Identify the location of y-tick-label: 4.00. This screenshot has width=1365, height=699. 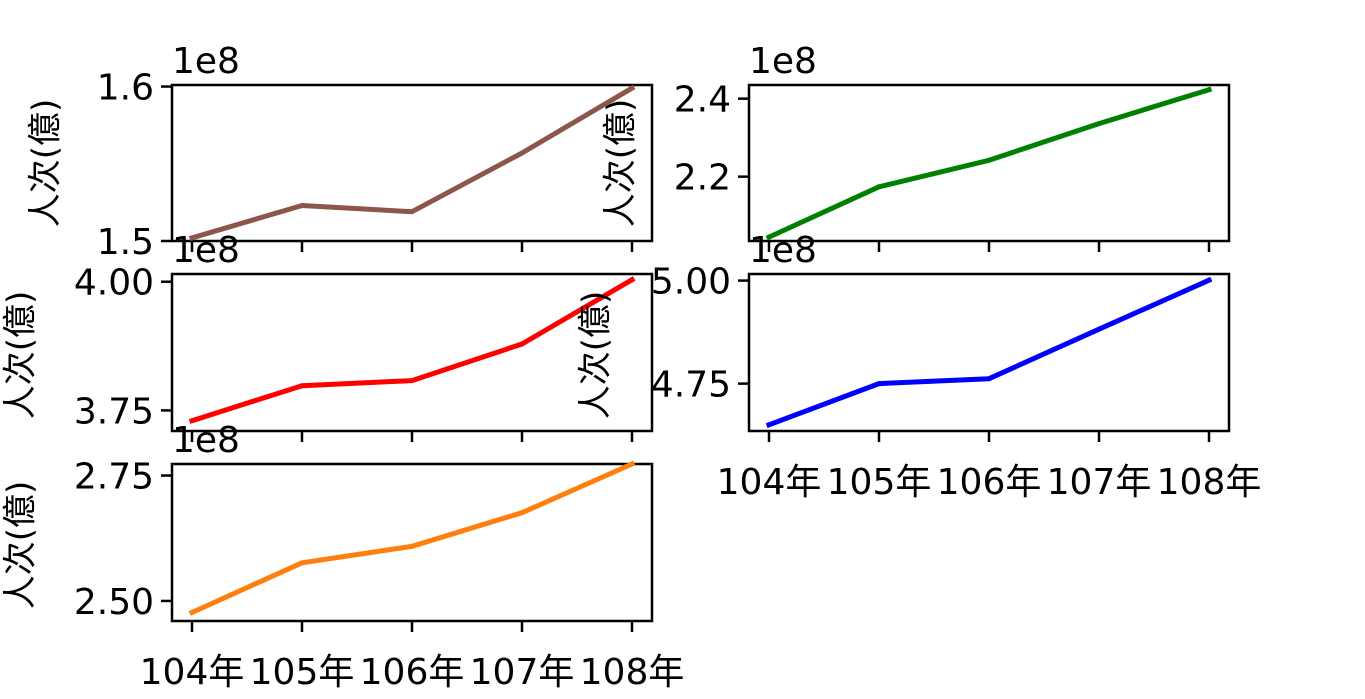
(114, 283).